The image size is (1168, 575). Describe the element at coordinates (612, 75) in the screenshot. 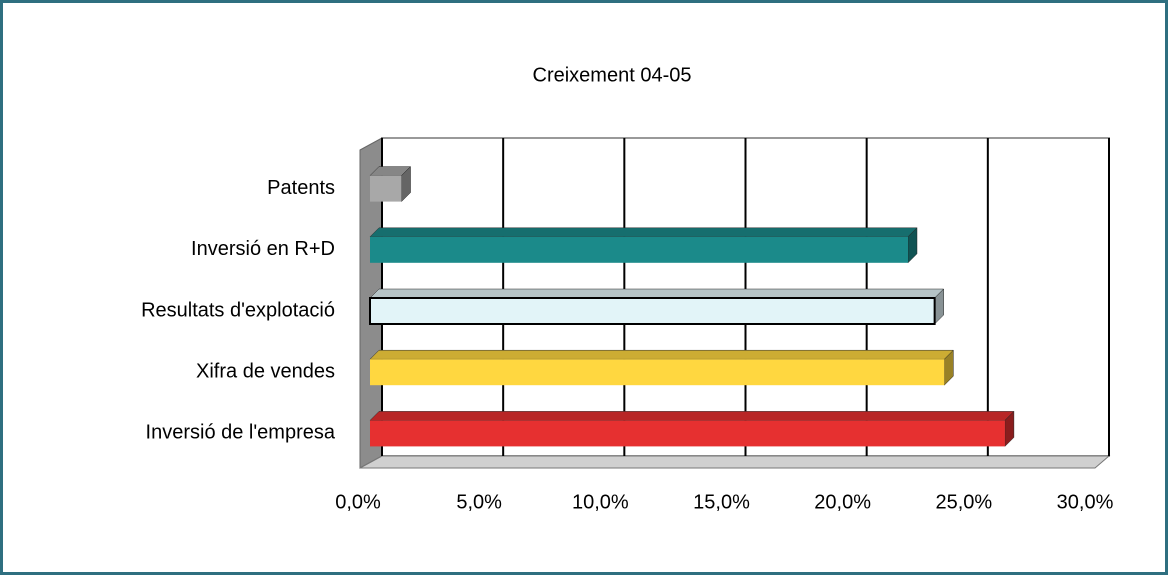

I see `chart-title: Creixement 04-05` at that location.